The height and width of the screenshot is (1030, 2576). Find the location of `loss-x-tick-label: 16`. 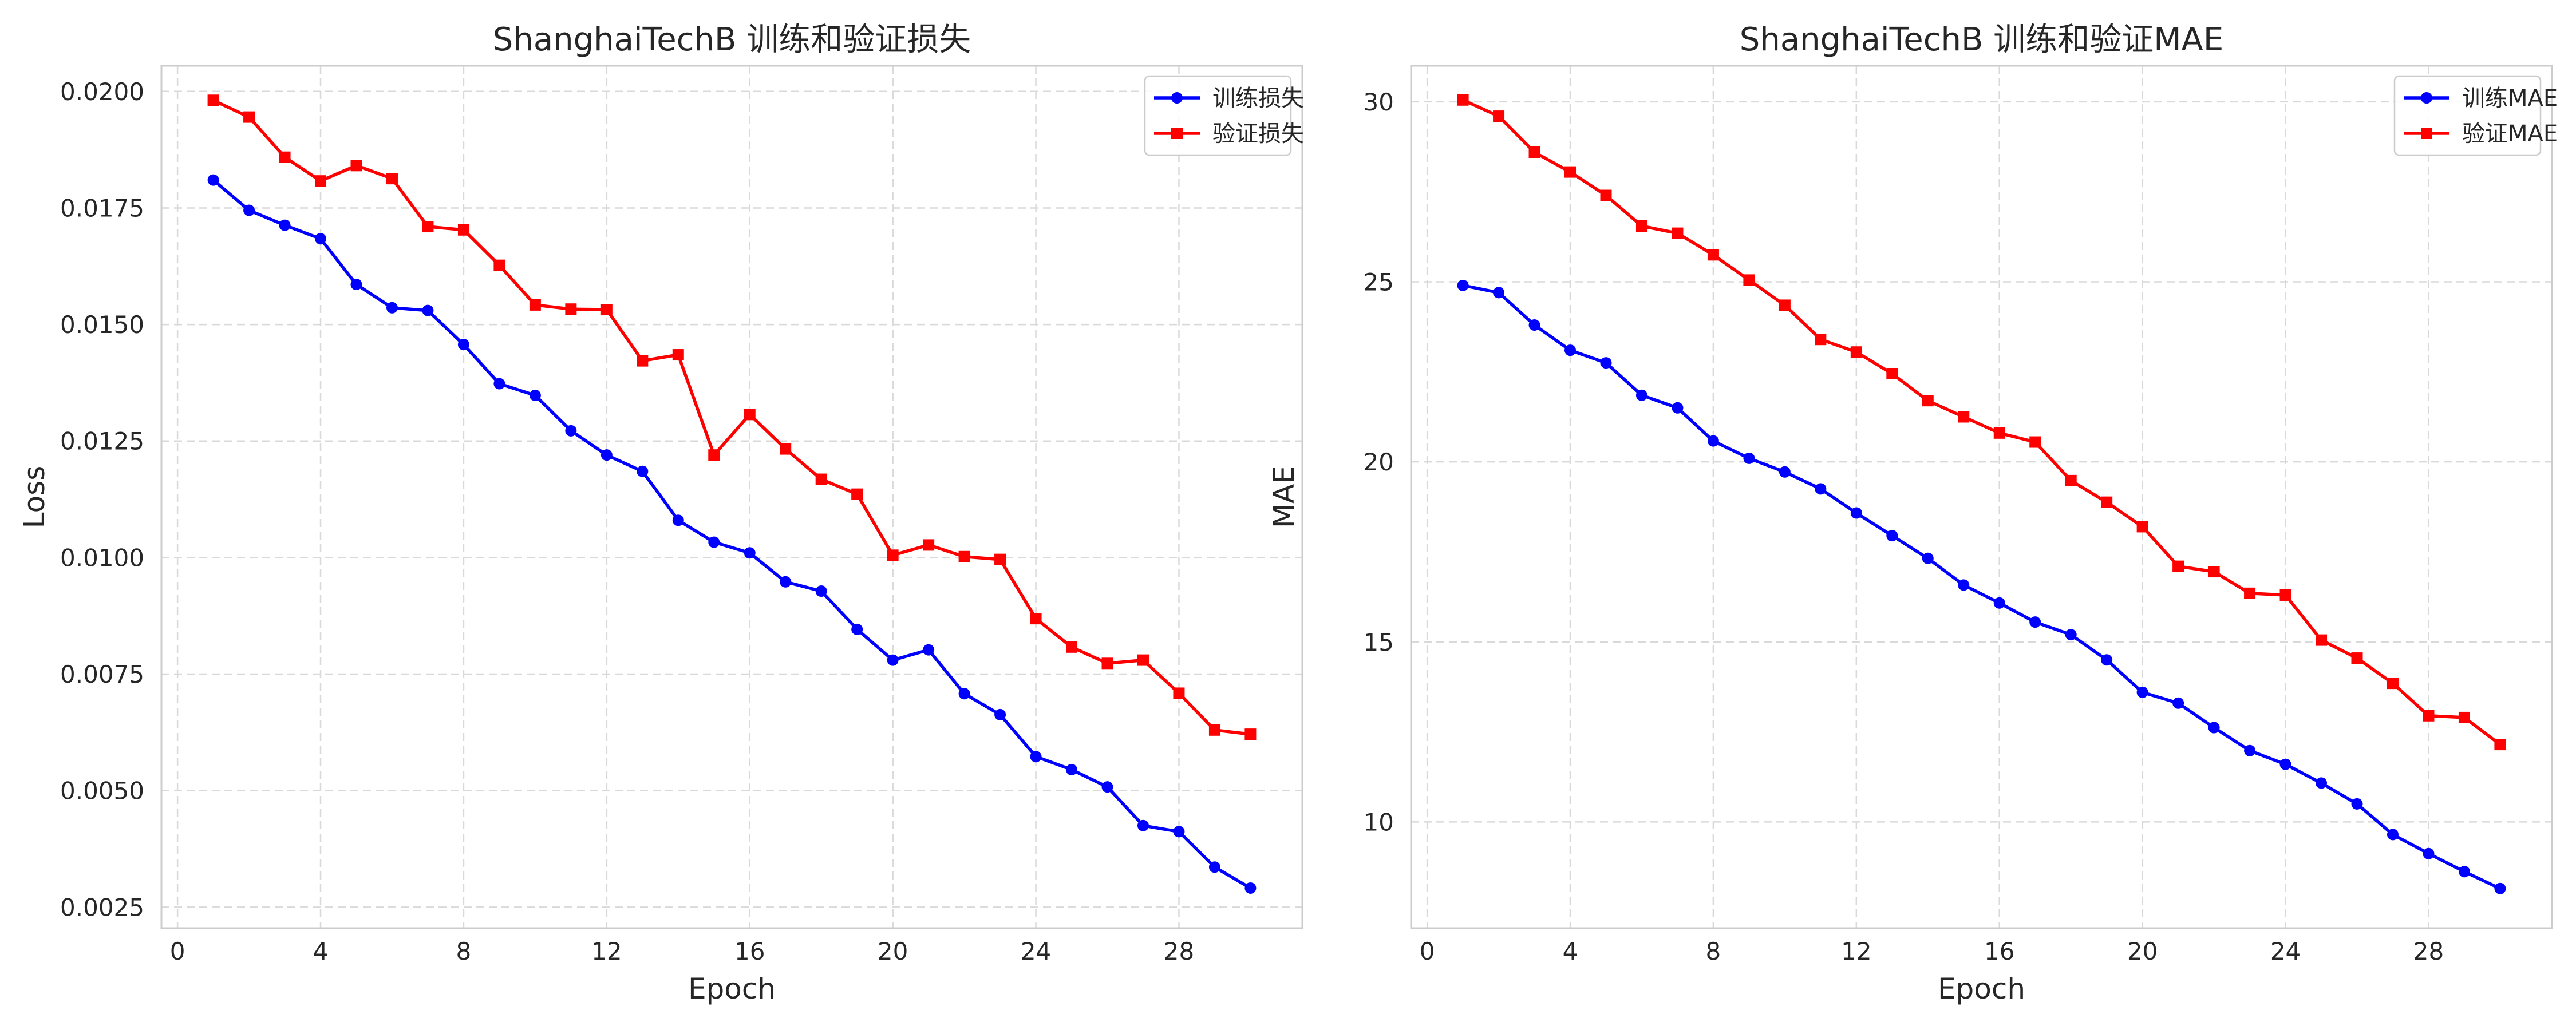

loss-x-tick-label: 16 is located at coordinates (749, 951).